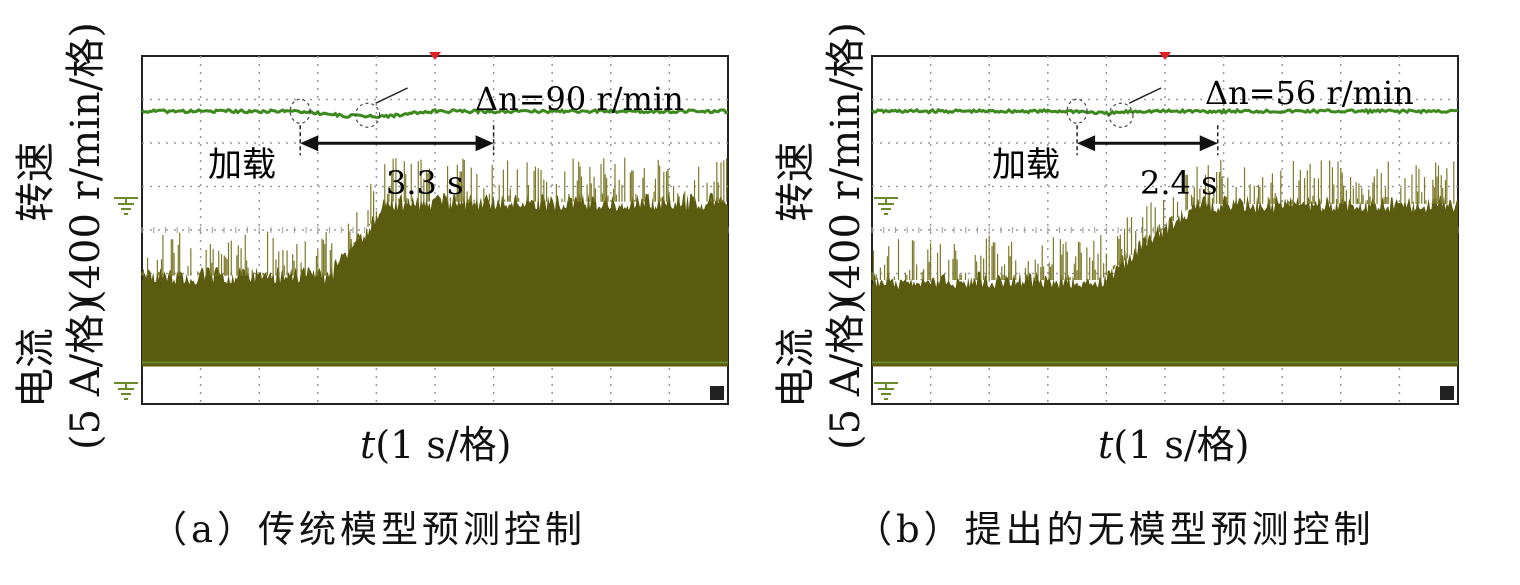 Image resolution: width=1520 pixels, height=585 pixels. I want to click on interval-label: 3.3 s, so click(424, 183).